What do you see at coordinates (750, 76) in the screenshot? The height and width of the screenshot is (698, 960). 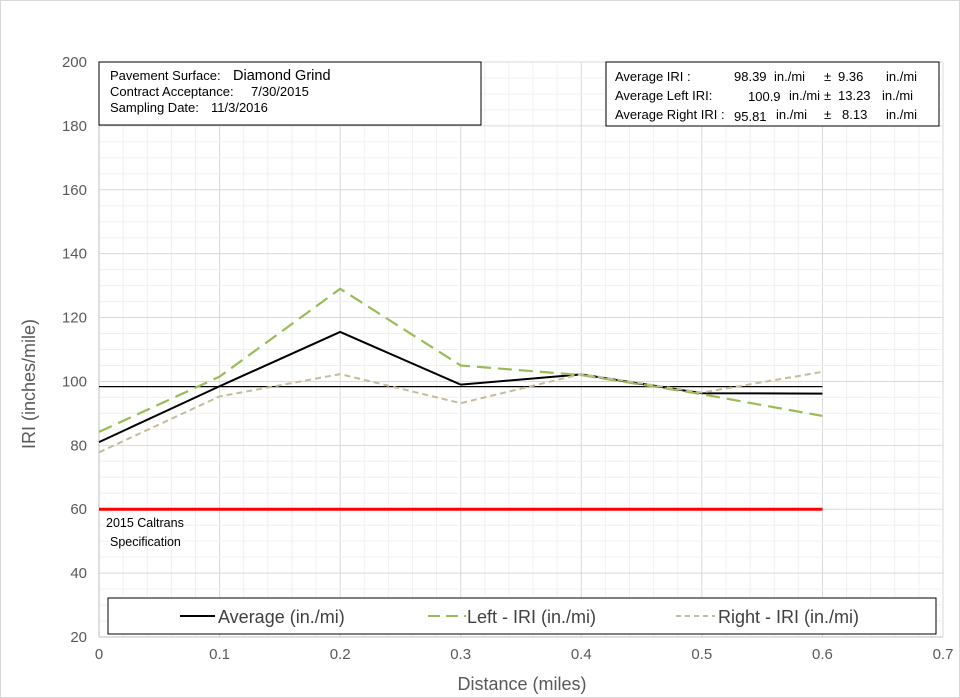 I see `avg-iri-value: 98.39` at bounding box center [750, 76].